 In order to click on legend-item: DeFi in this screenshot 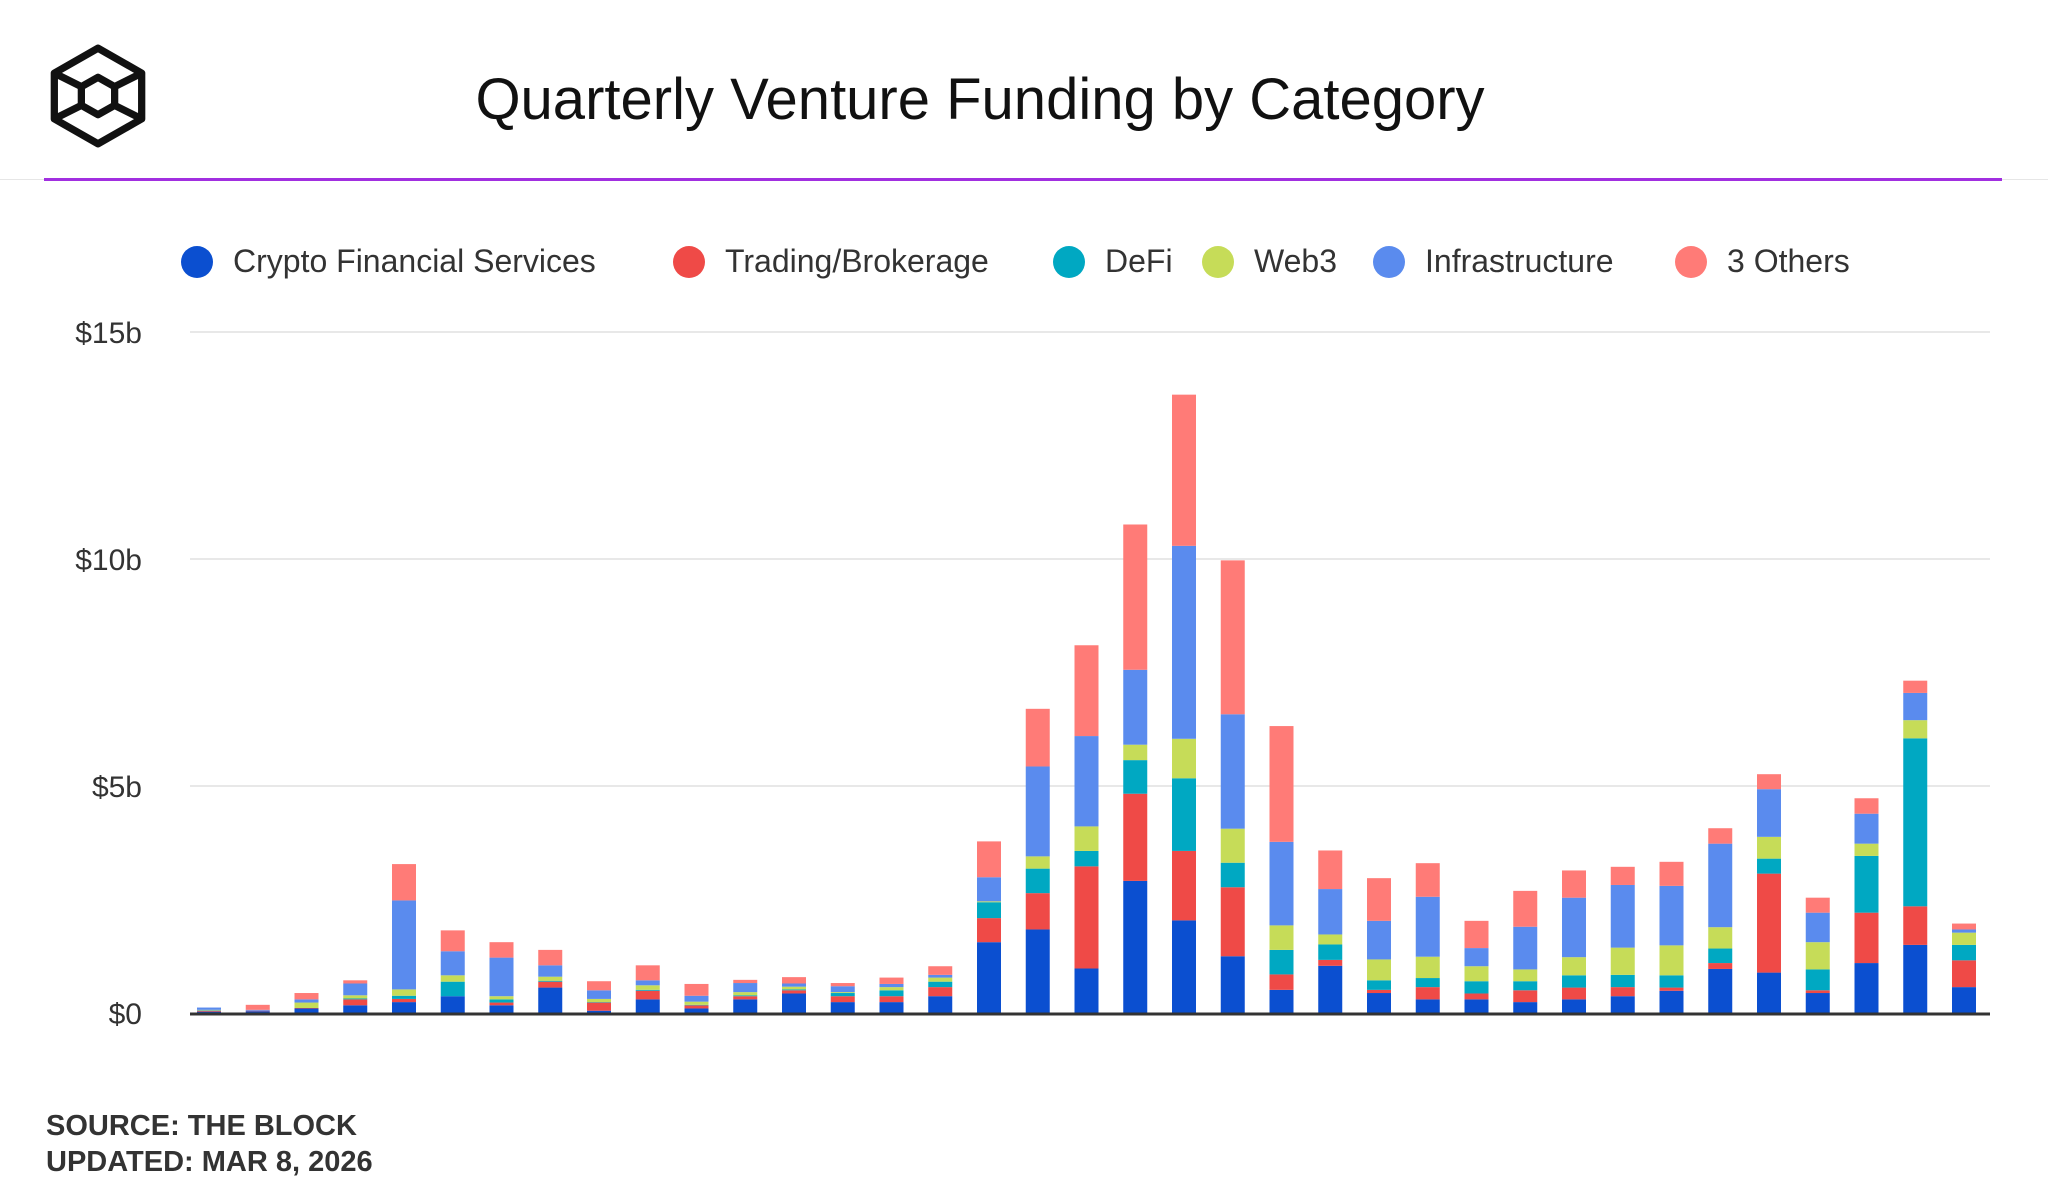, I will do `click(1113, 261)`.